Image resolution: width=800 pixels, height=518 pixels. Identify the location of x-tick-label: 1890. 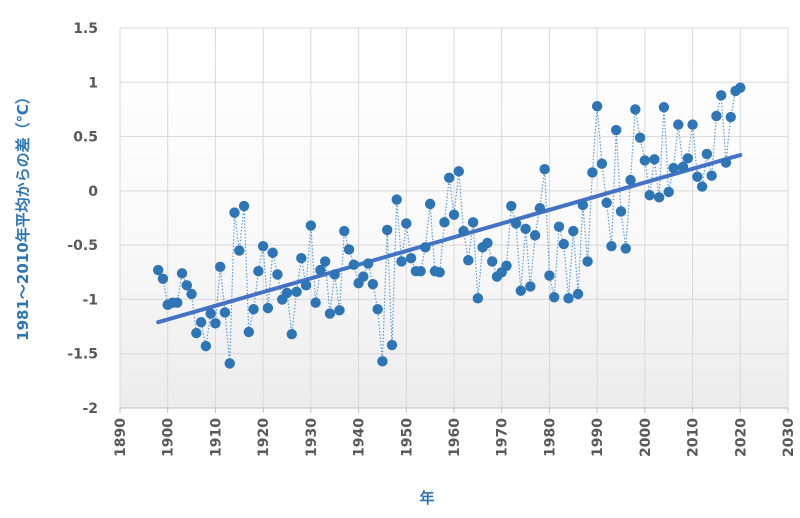
(121, 437).